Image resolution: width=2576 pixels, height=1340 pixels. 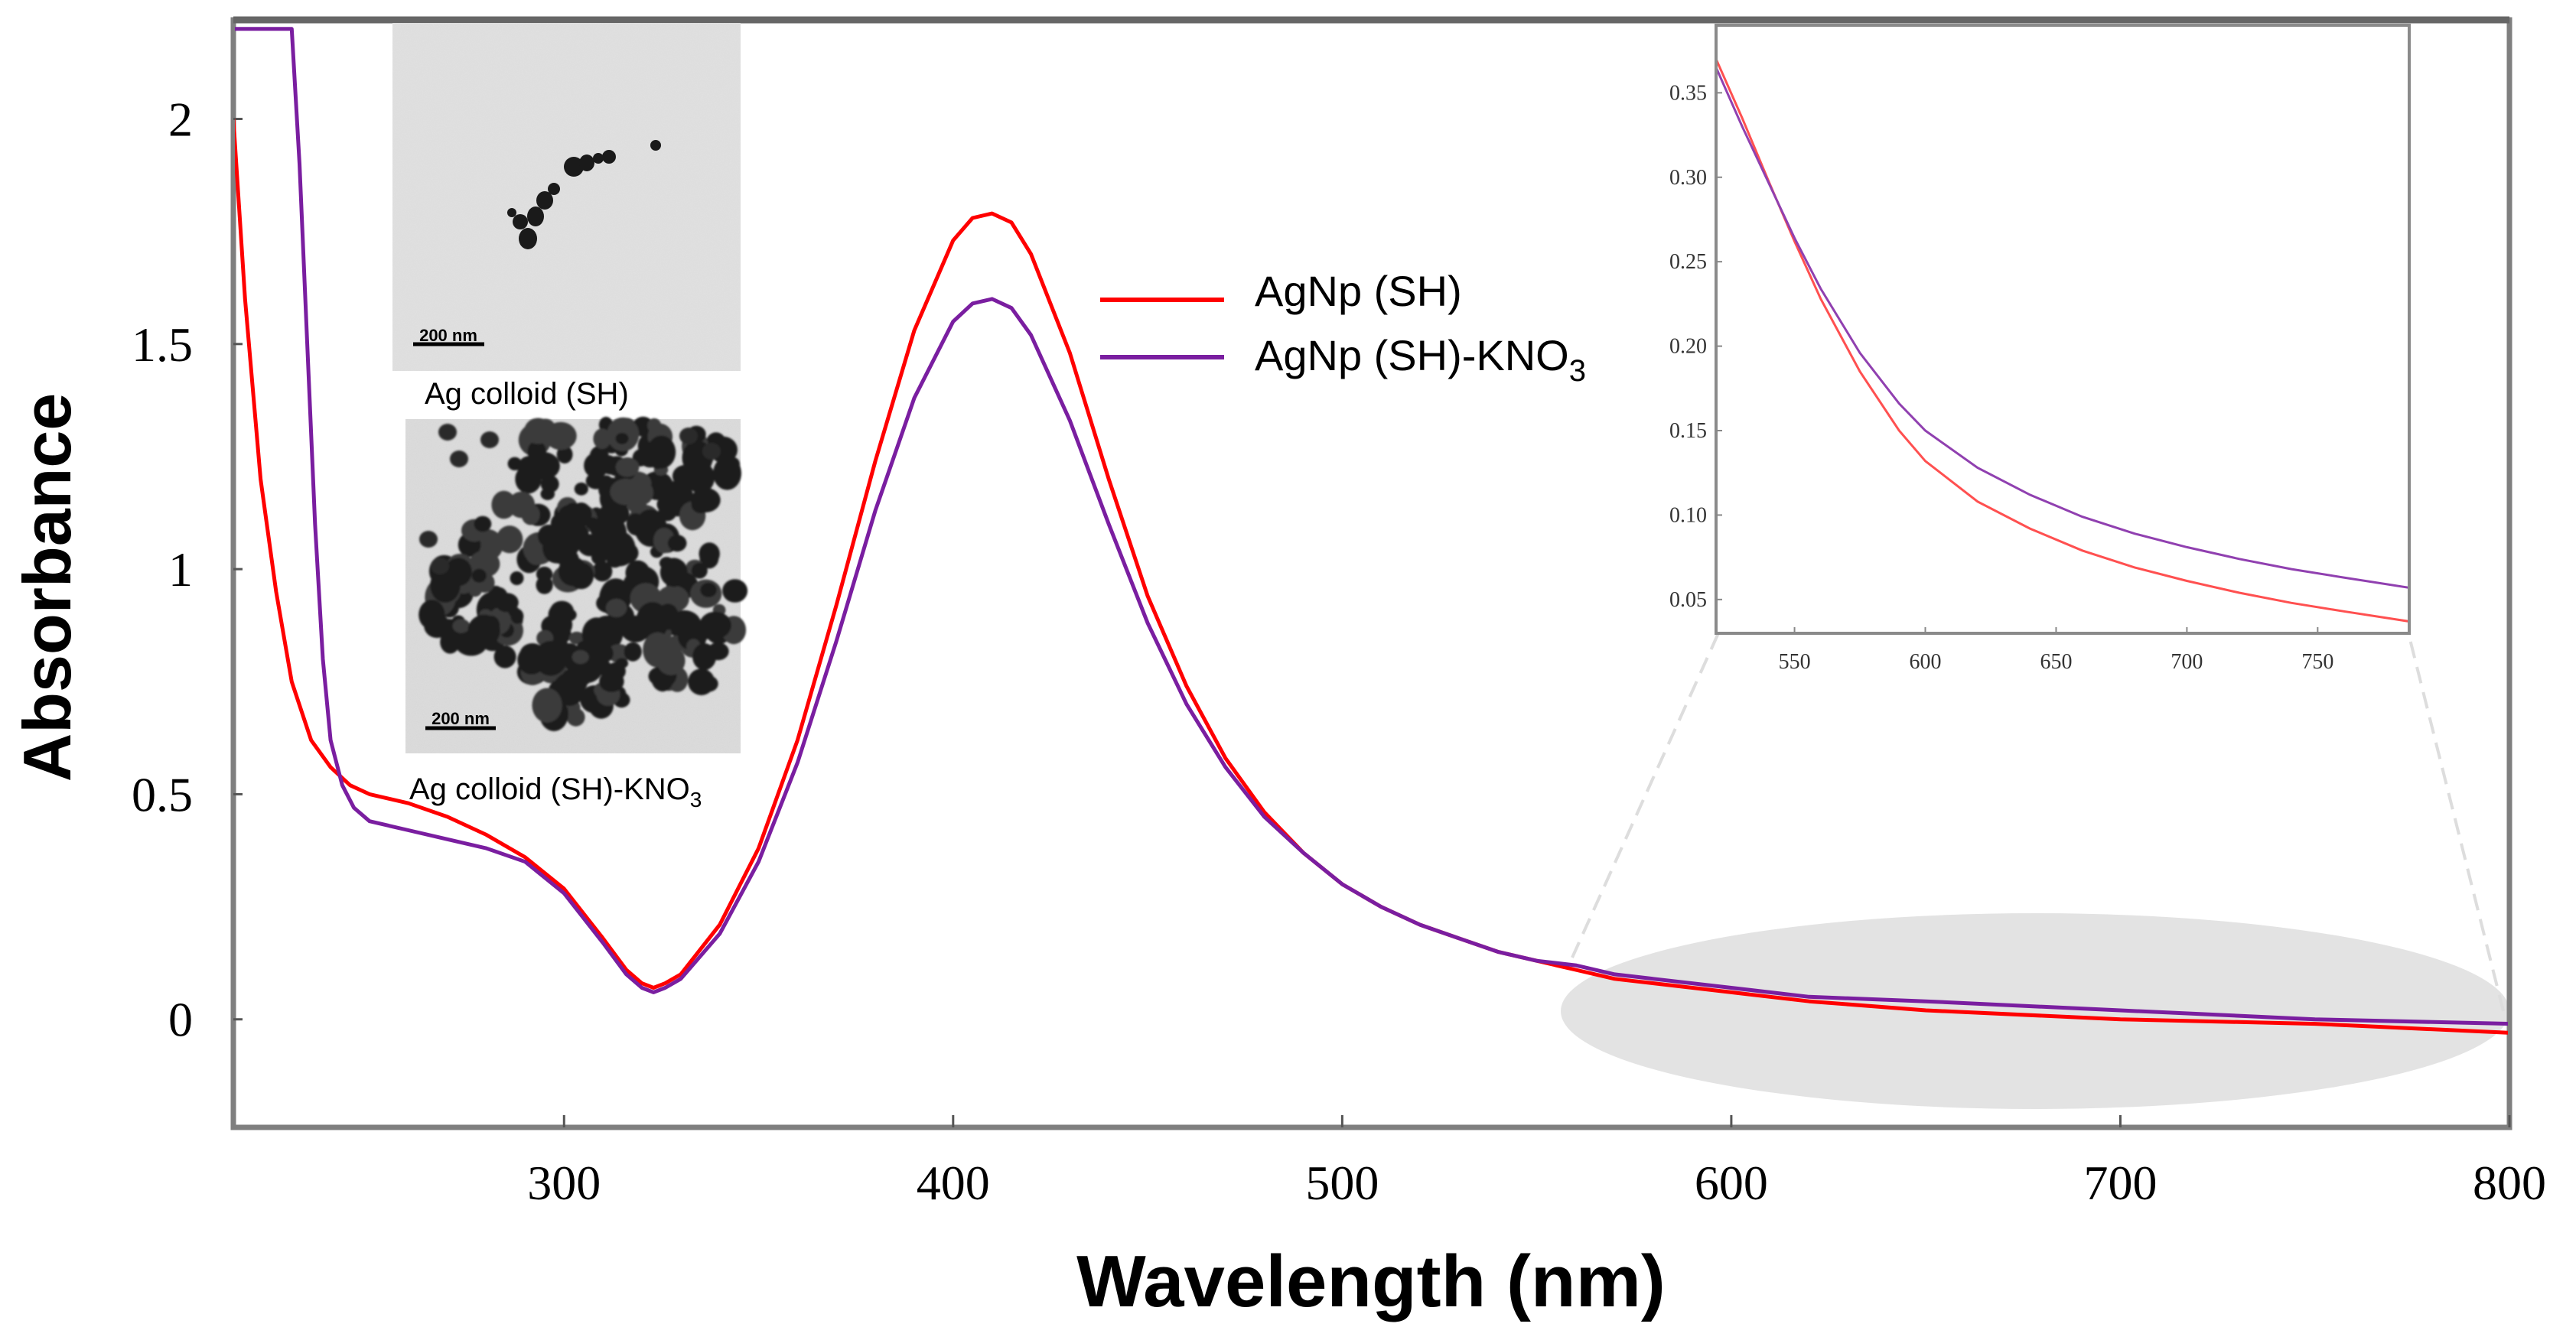 What do you see at coordinates (1688, 515) in the screenshot?
I see `inset-y-tick-label: 0.10` at bounding box center [1688, 515].